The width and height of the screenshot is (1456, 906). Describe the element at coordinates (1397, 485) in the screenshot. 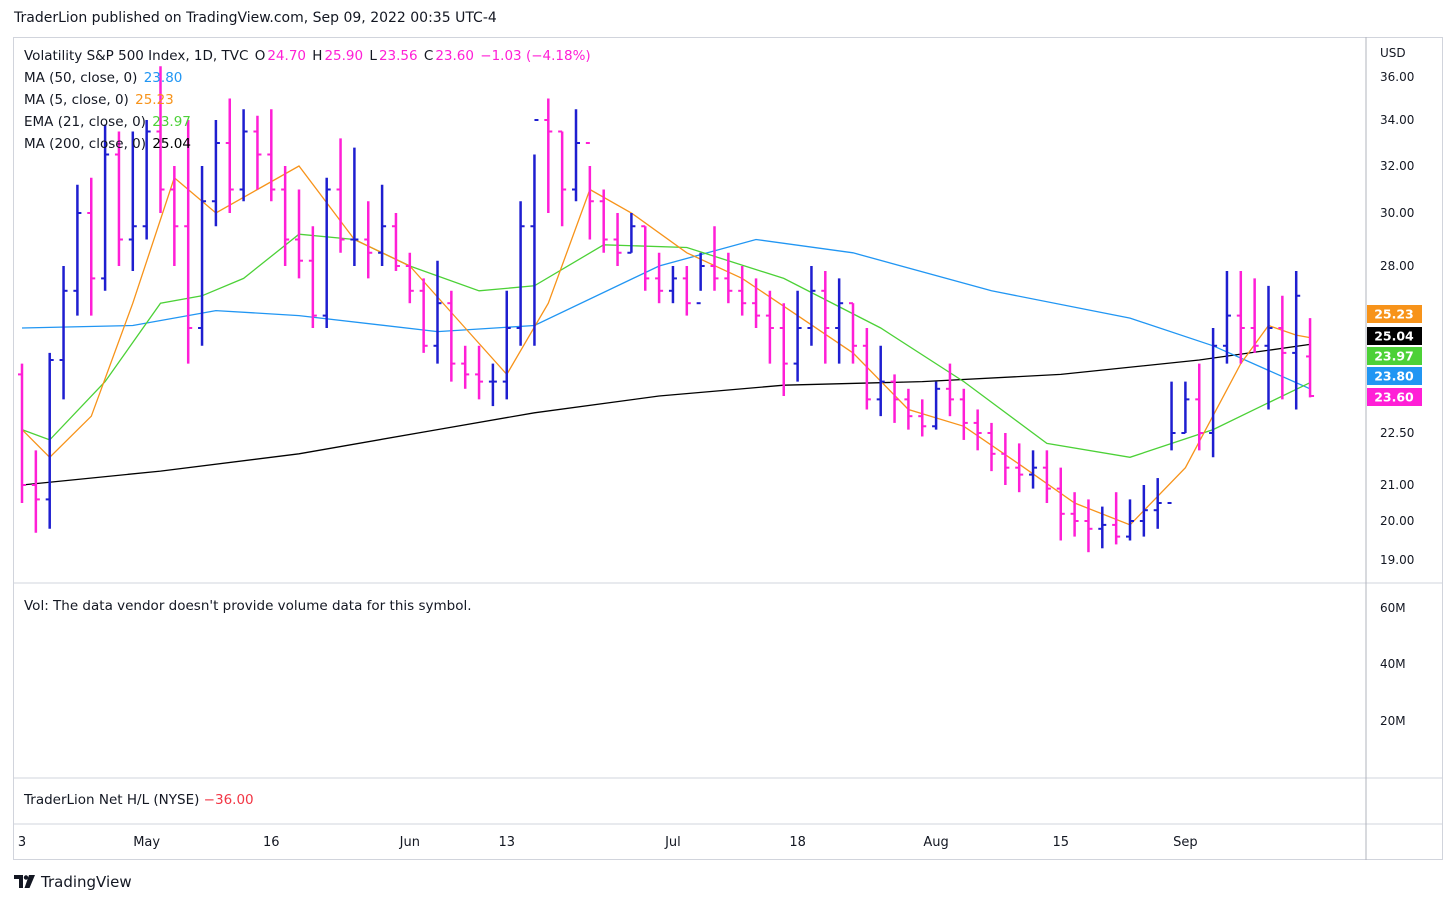

I see `price-tick: 21.00` at that location.